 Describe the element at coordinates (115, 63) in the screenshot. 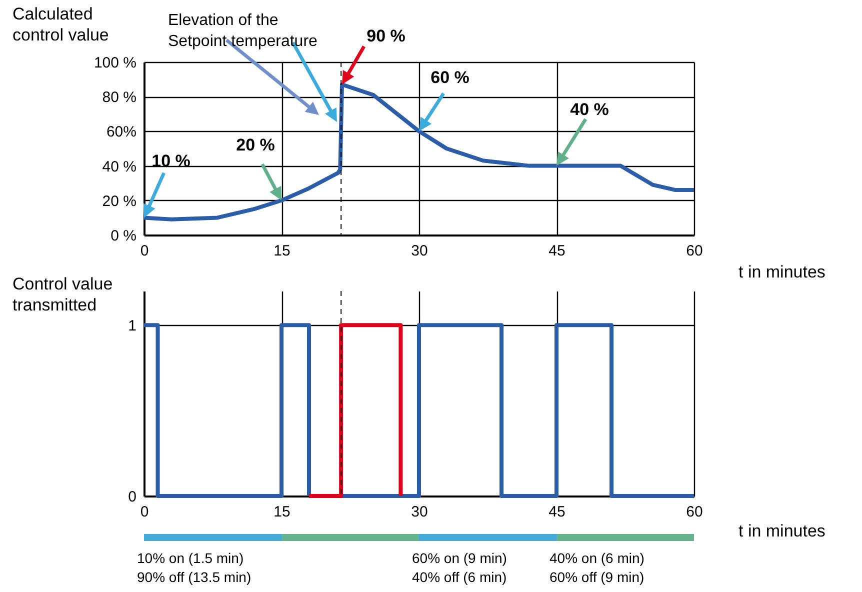

I see `y-tick-label: 100 %` at that location.